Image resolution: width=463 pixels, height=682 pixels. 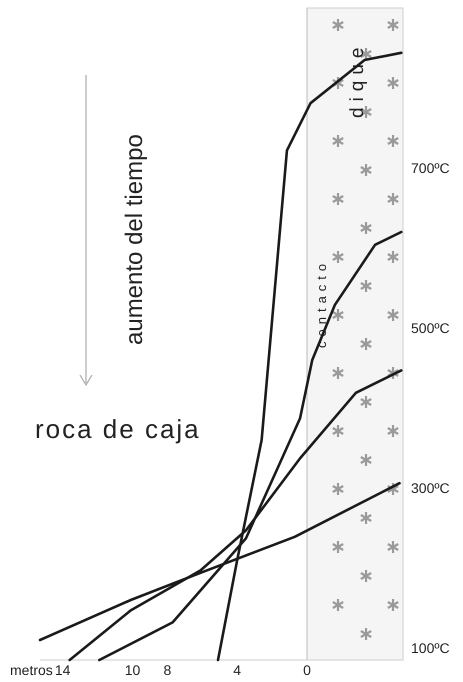 I want to click on annotation: roca de caja, so click(x=118, y=429).